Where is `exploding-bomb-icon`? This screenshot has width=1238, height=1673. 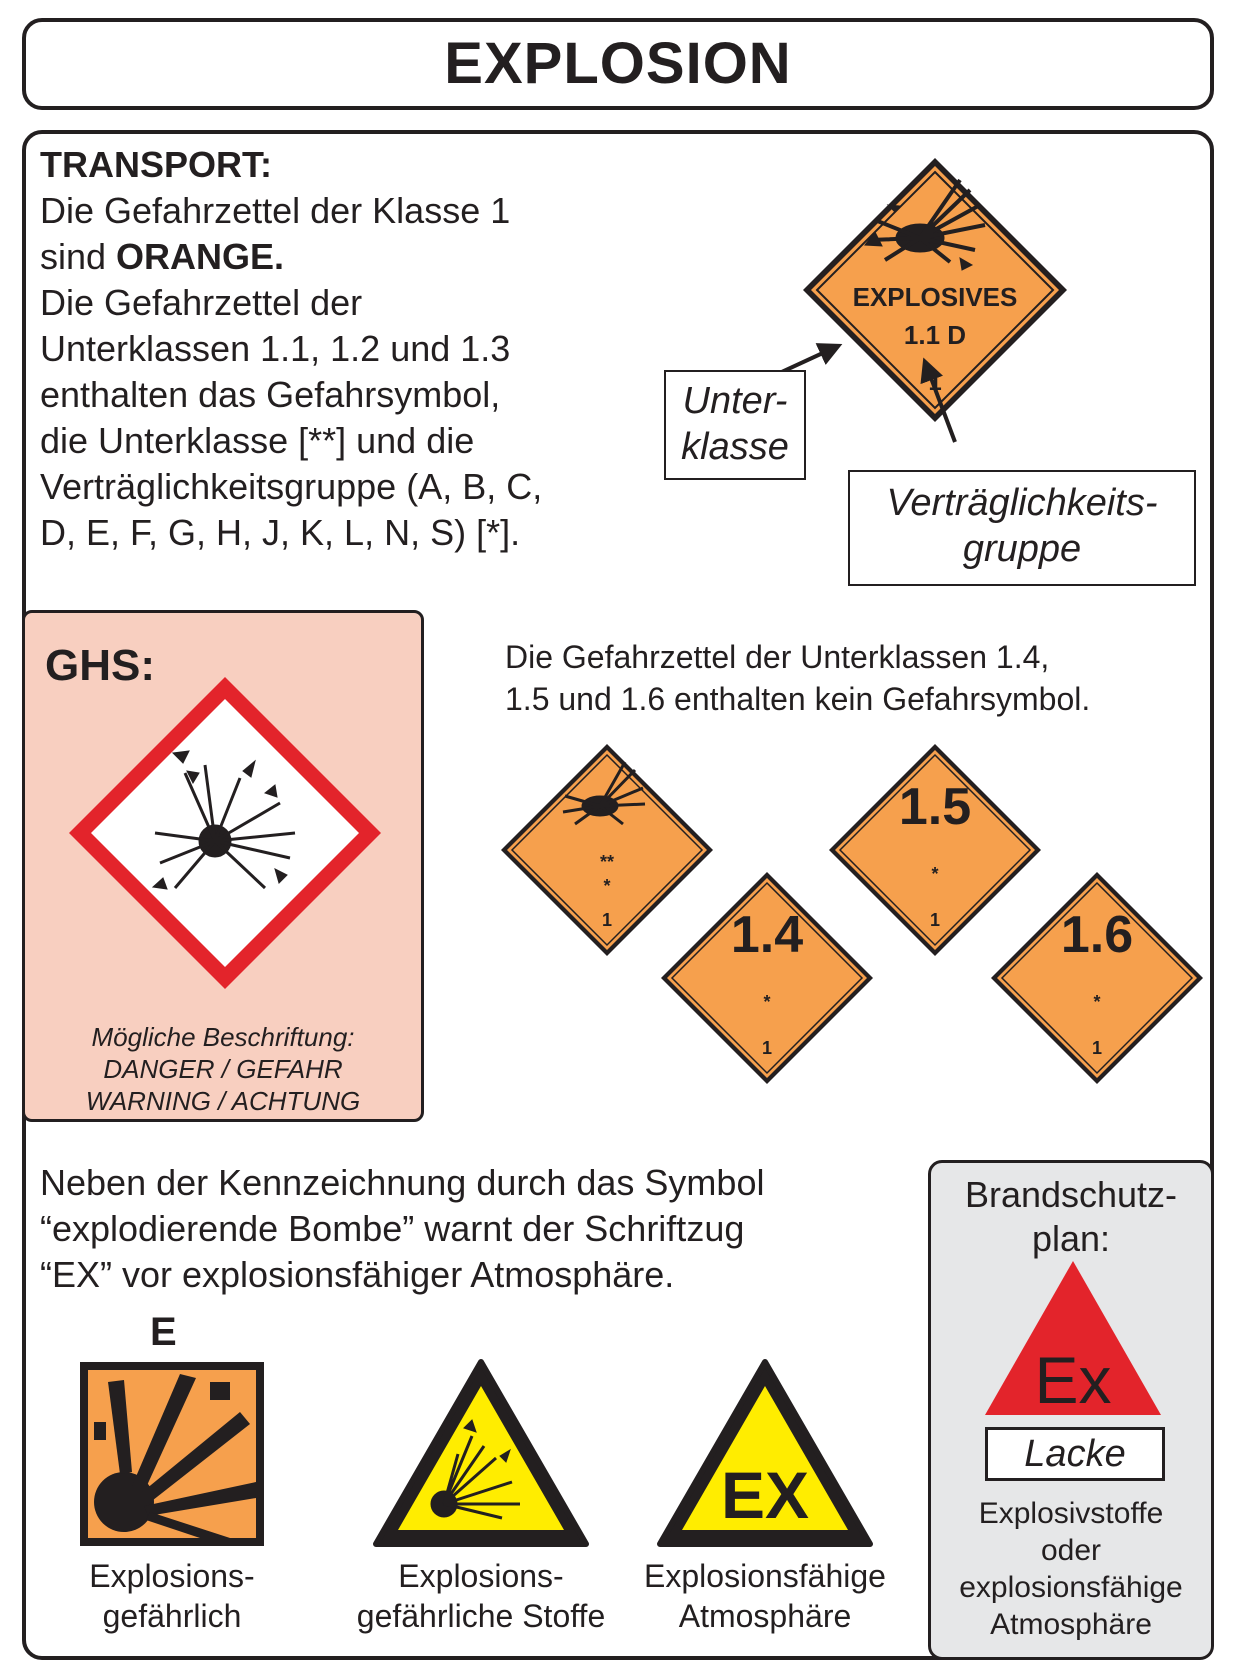
exploding-bomb-icon is located at coordinates (925, 224).